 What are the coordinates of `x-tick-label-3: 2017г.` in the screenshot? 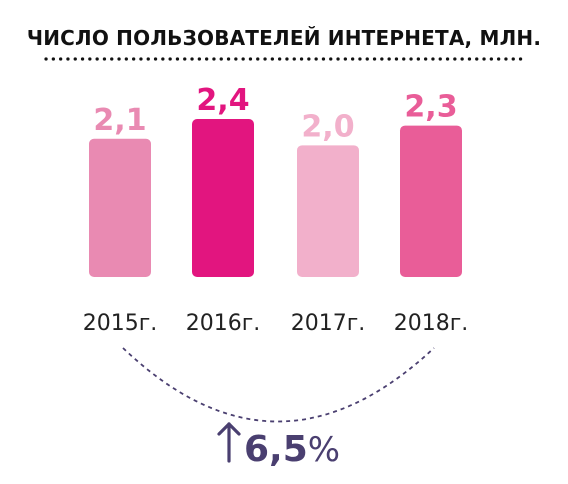 It's located at (328, 323).